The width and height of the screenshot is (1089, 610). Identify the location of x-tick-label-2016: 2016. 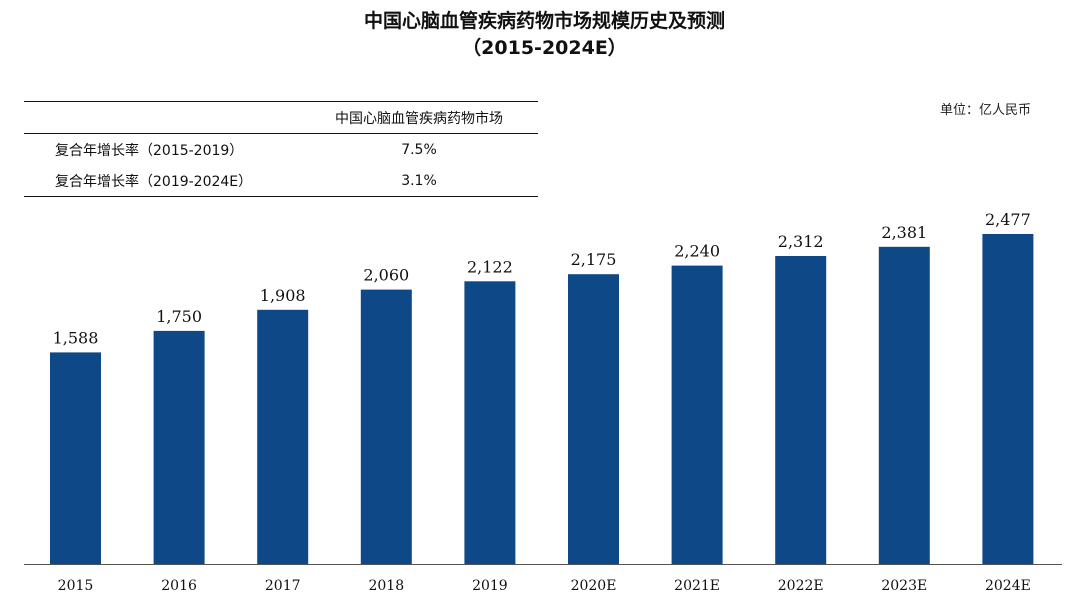
(179, 586).